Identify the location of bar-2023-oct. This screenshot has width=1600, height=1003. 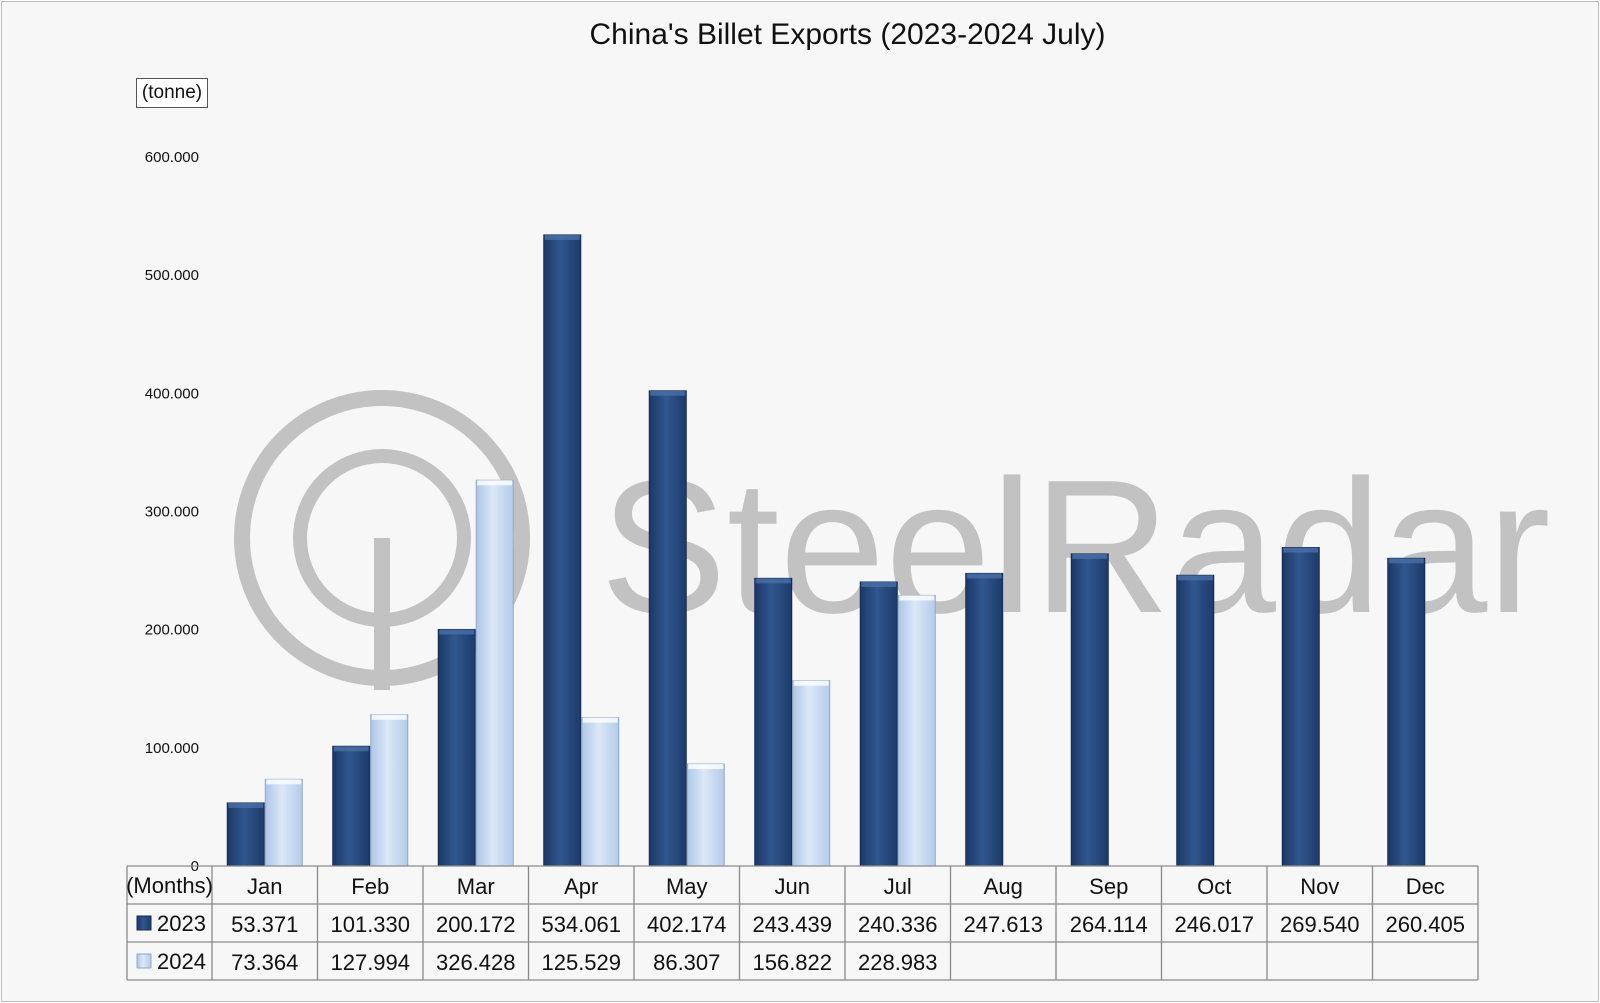
(1195, 720).